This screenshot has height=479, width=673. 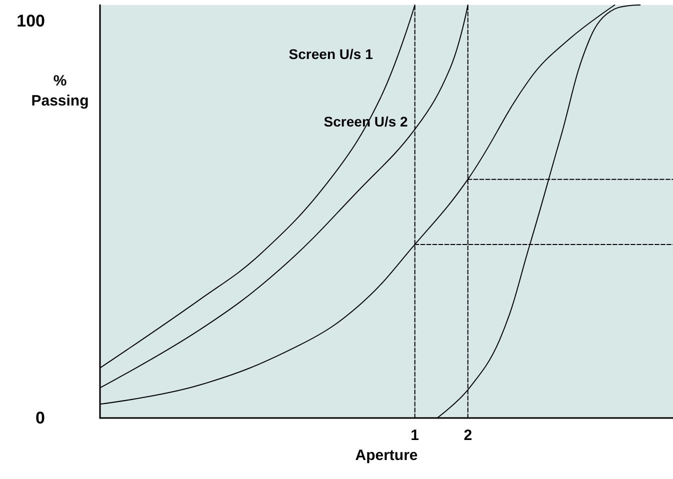 I want to click on series-label: Screen U/s 1, so click(x=331, y=54).